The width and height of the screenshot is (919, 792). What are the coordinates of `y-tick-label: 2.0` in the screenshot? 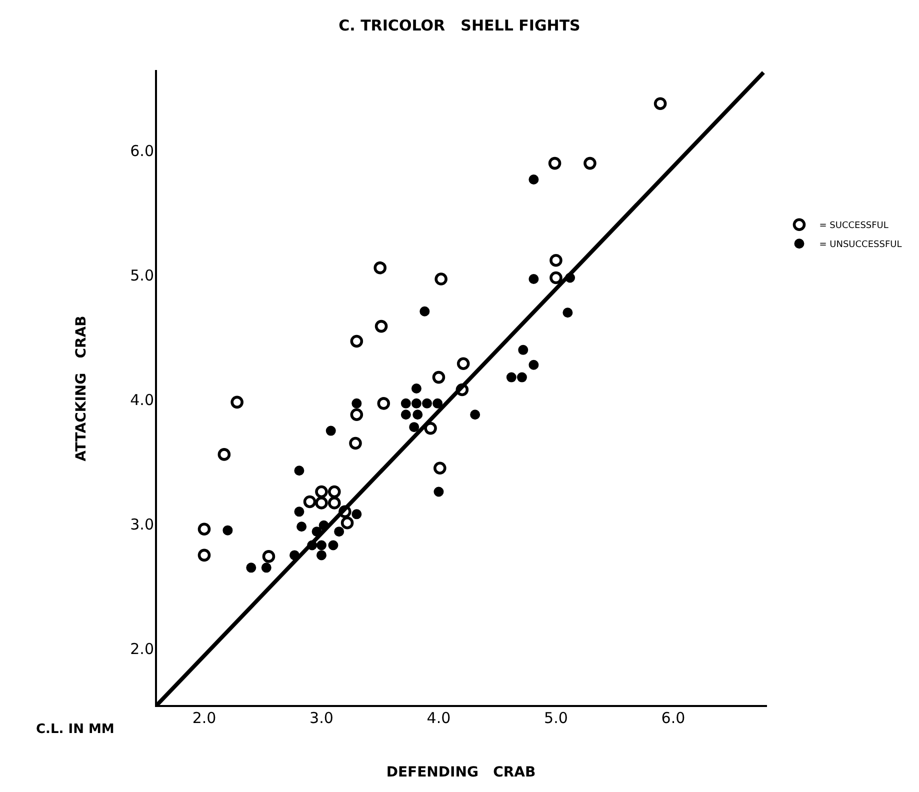 It's located at (142, 649).